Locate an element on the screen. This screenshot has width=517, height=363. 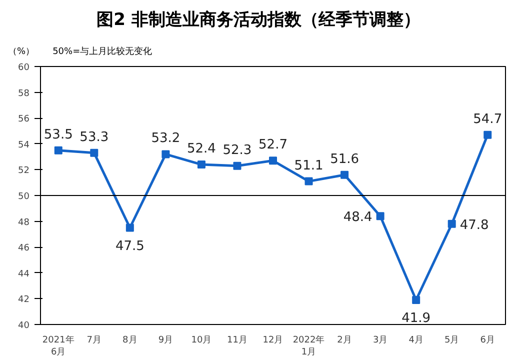
y-tick-label: 52 is located at coordinates (24, 171).